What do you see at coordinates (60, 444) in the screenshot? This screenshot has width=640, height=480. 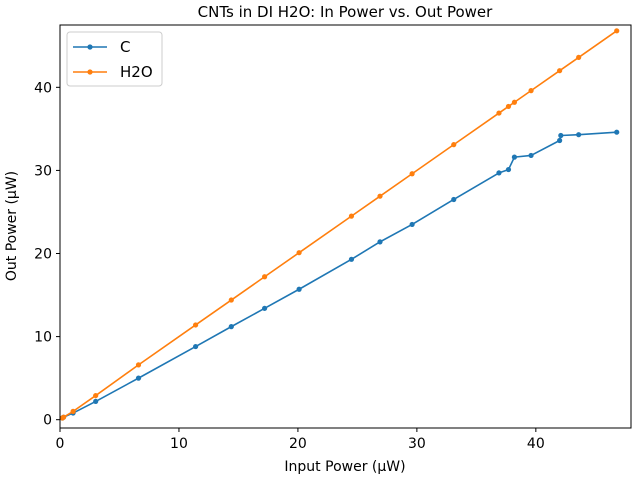 I see `x-tick-label: 0` at bounding box center [60, 444].